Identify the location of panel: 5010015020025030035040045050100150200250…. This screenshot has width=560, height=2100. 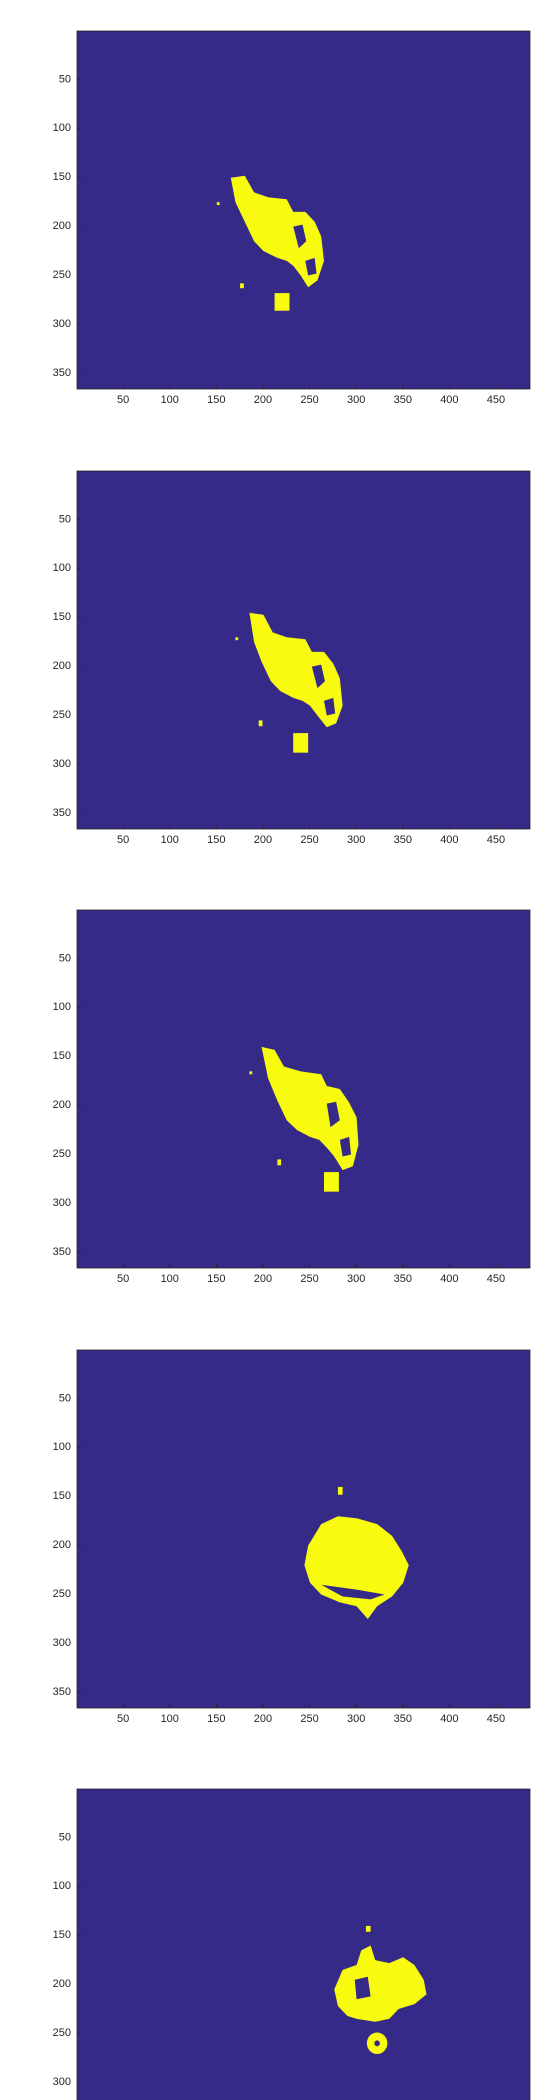
(292, 1944).